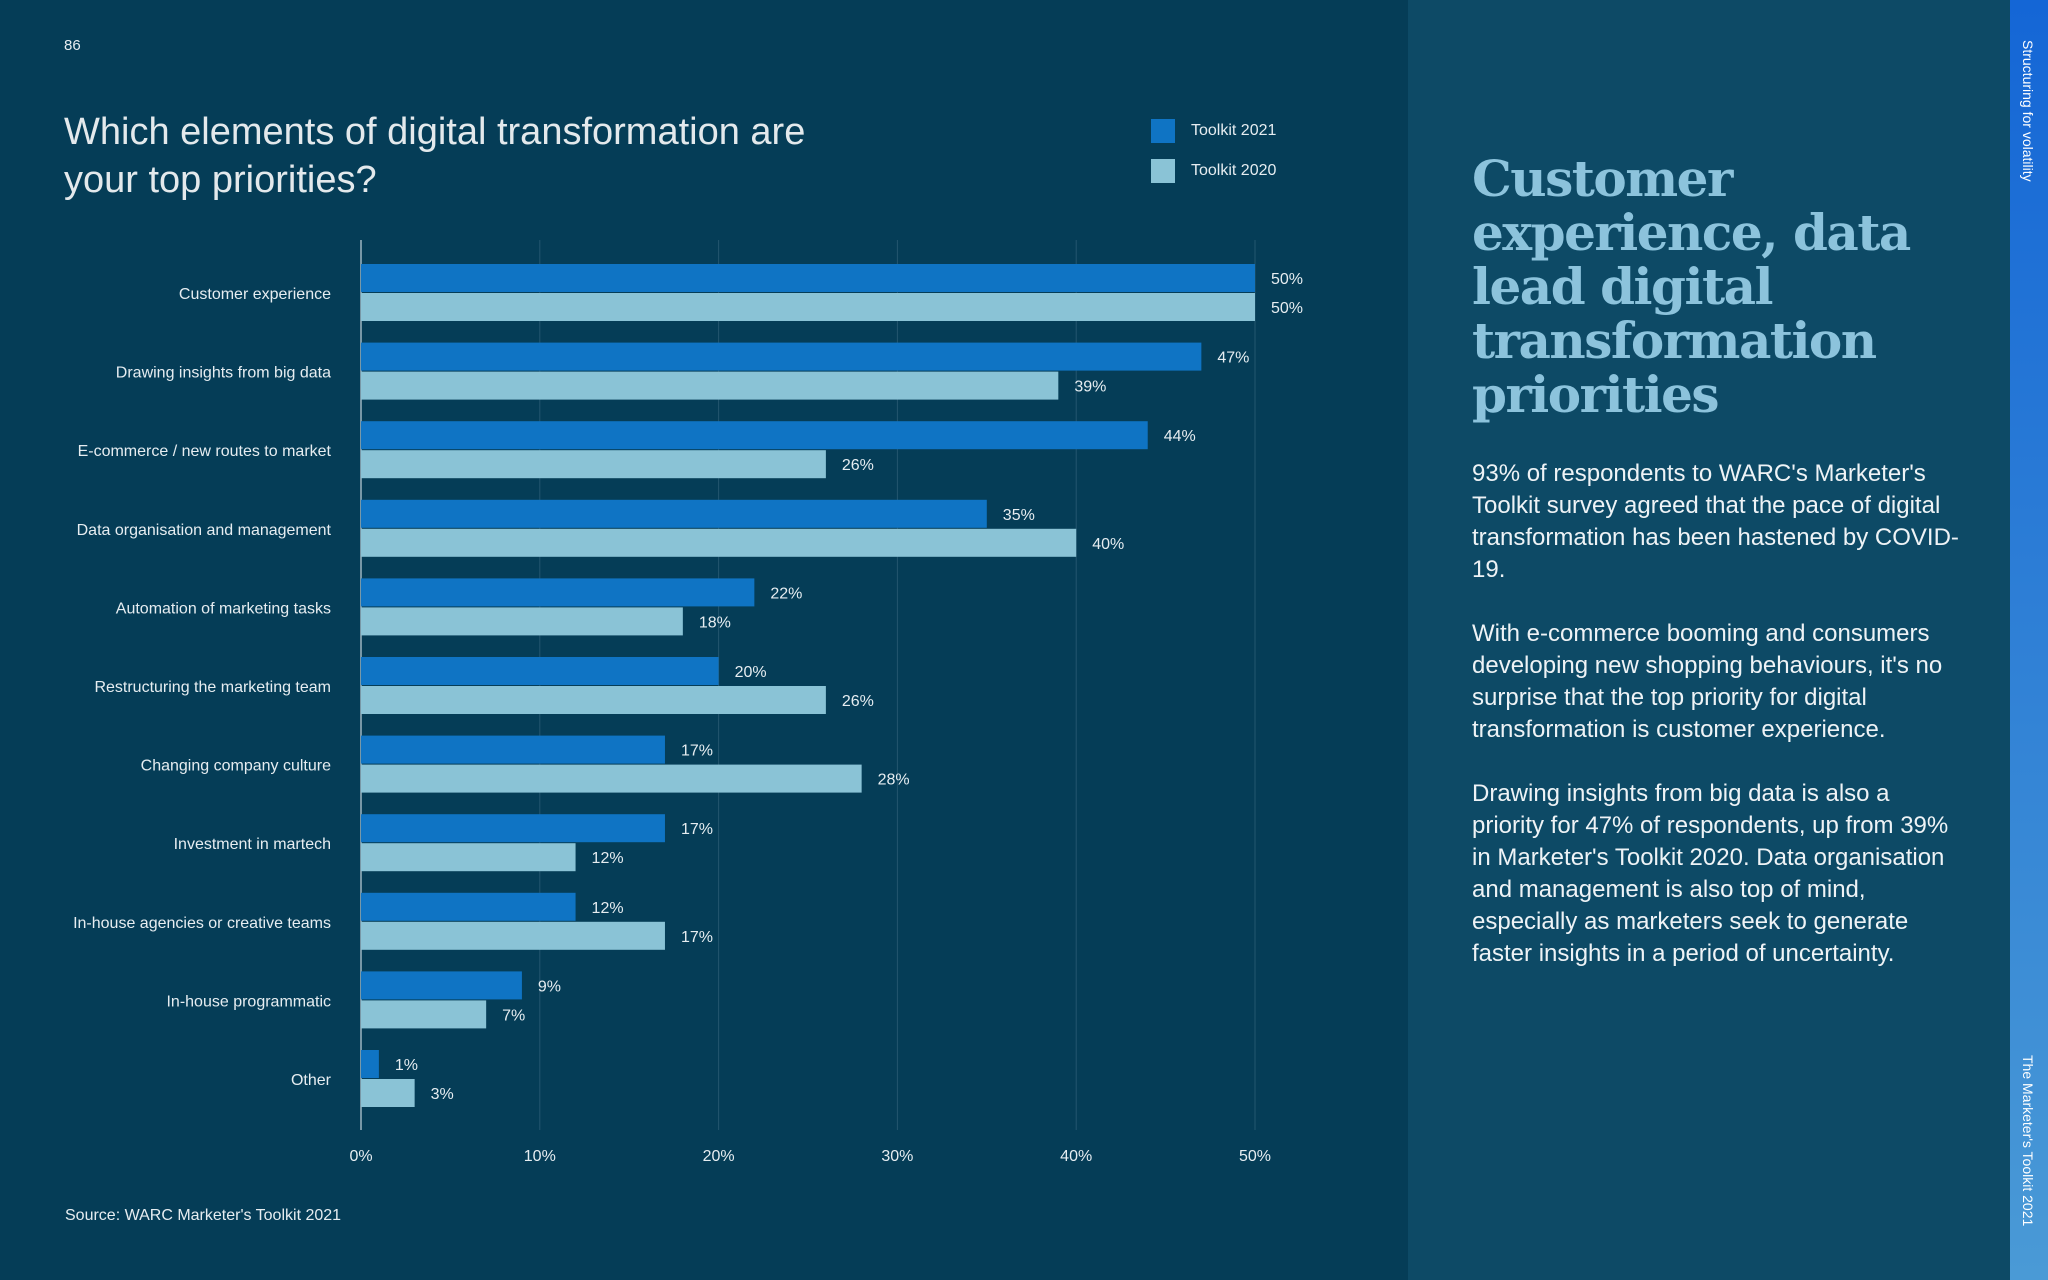 The image size is (2048, 1280). I want to click on data-label: 22%, so click(786, 593).